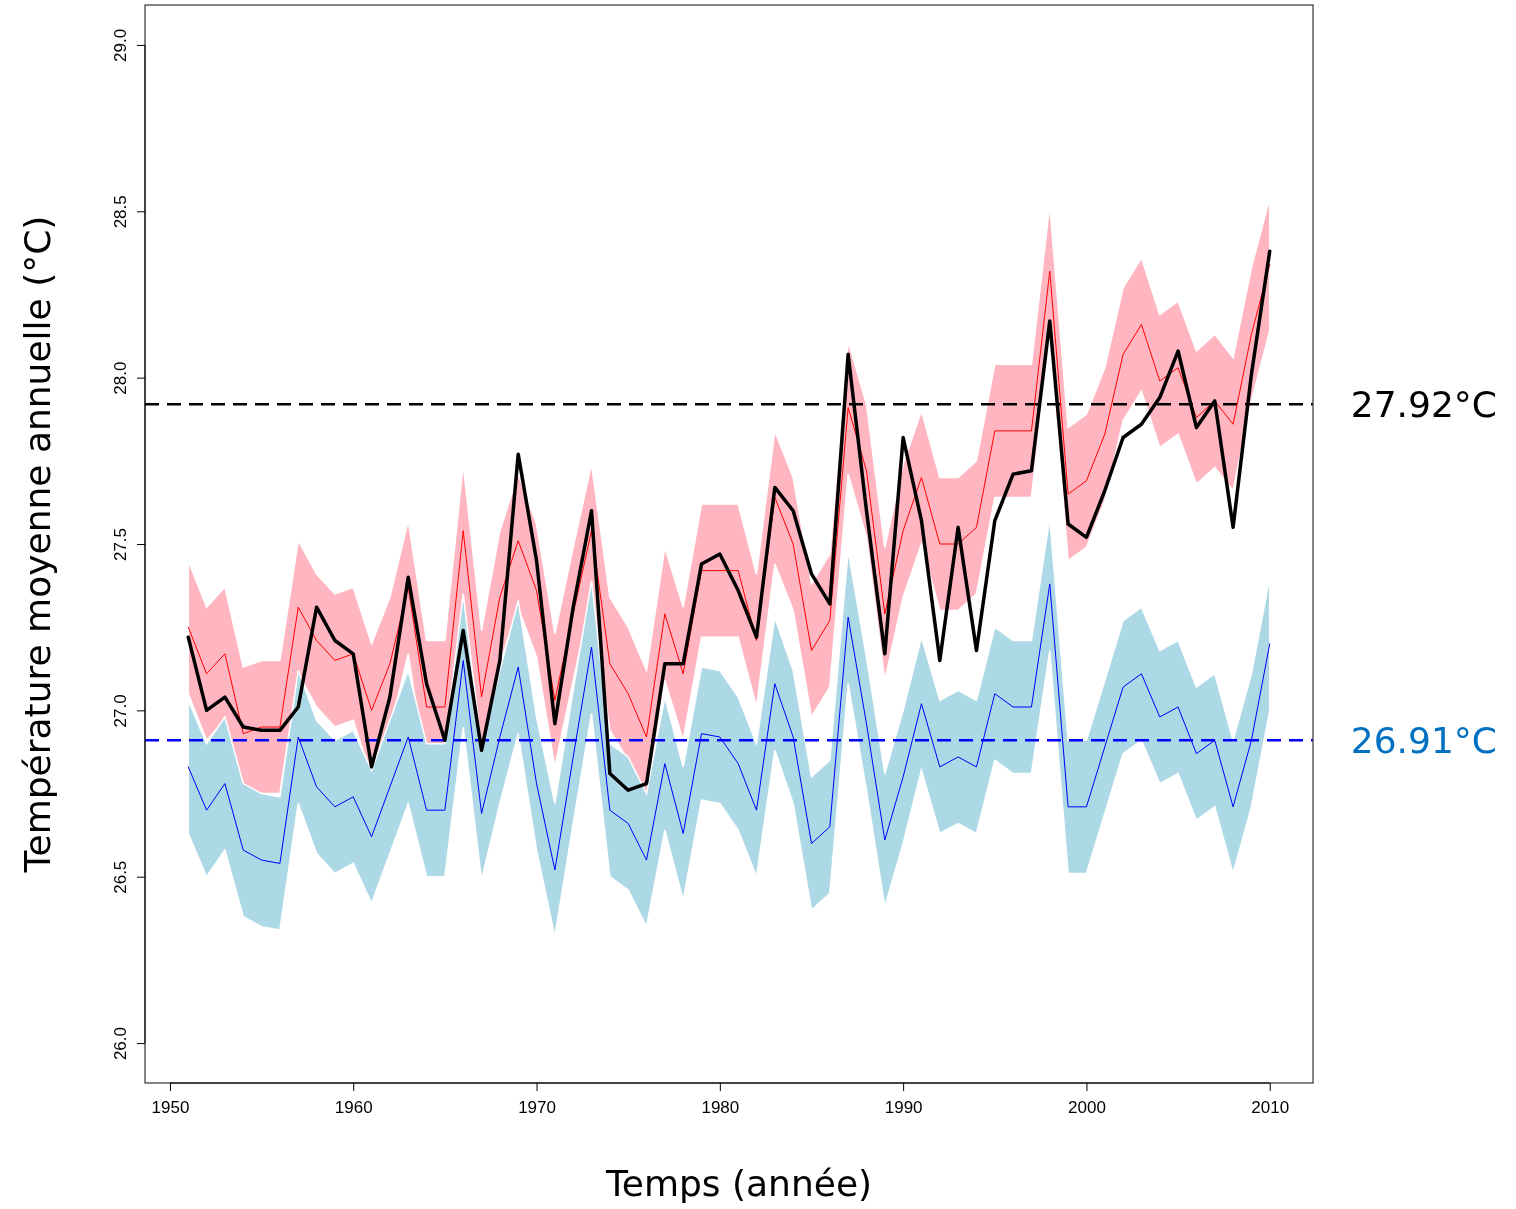 Image resolution: width=1516 pixels, height=1209 pixels. What do you see at coordinates (720, 1108) in the screenshot?
I see `x-tick-label: 1980` at bounding box center [720, 1108].